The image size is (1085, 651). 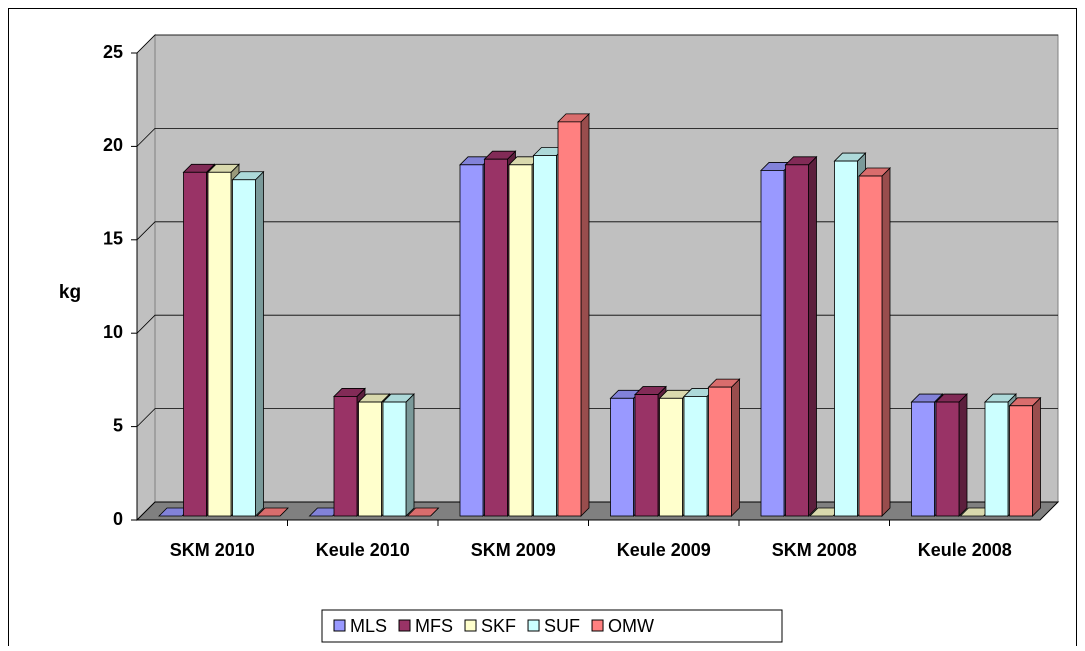 I want to click on y-axis-label: kg, so click(x=70, y=292).